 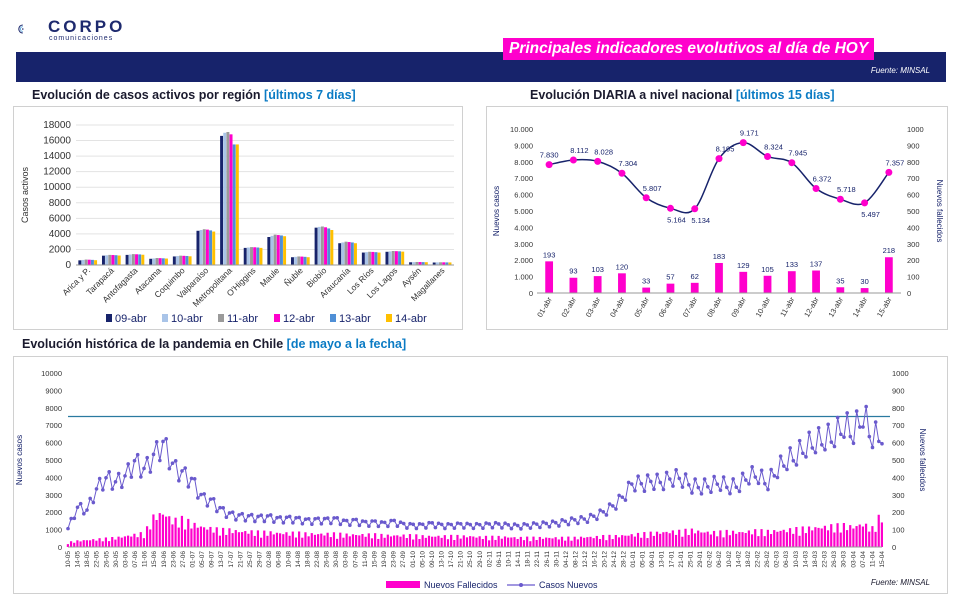 I want to click on y-left-tick-7: 7000, so click(x=53, y=425).